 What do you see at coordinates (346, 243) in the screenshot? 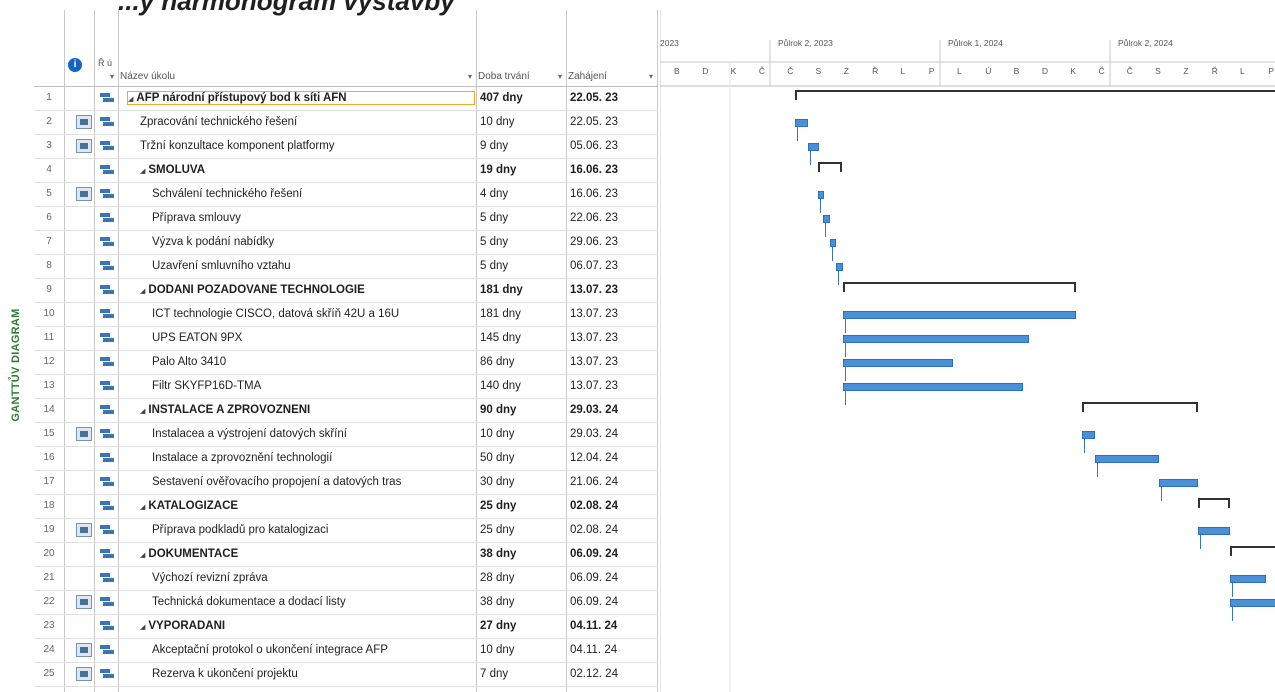
I see `table-row: 7 Výzva k podání nabídky 5 dny 29.06. 23` at bounding box center [346, 243].